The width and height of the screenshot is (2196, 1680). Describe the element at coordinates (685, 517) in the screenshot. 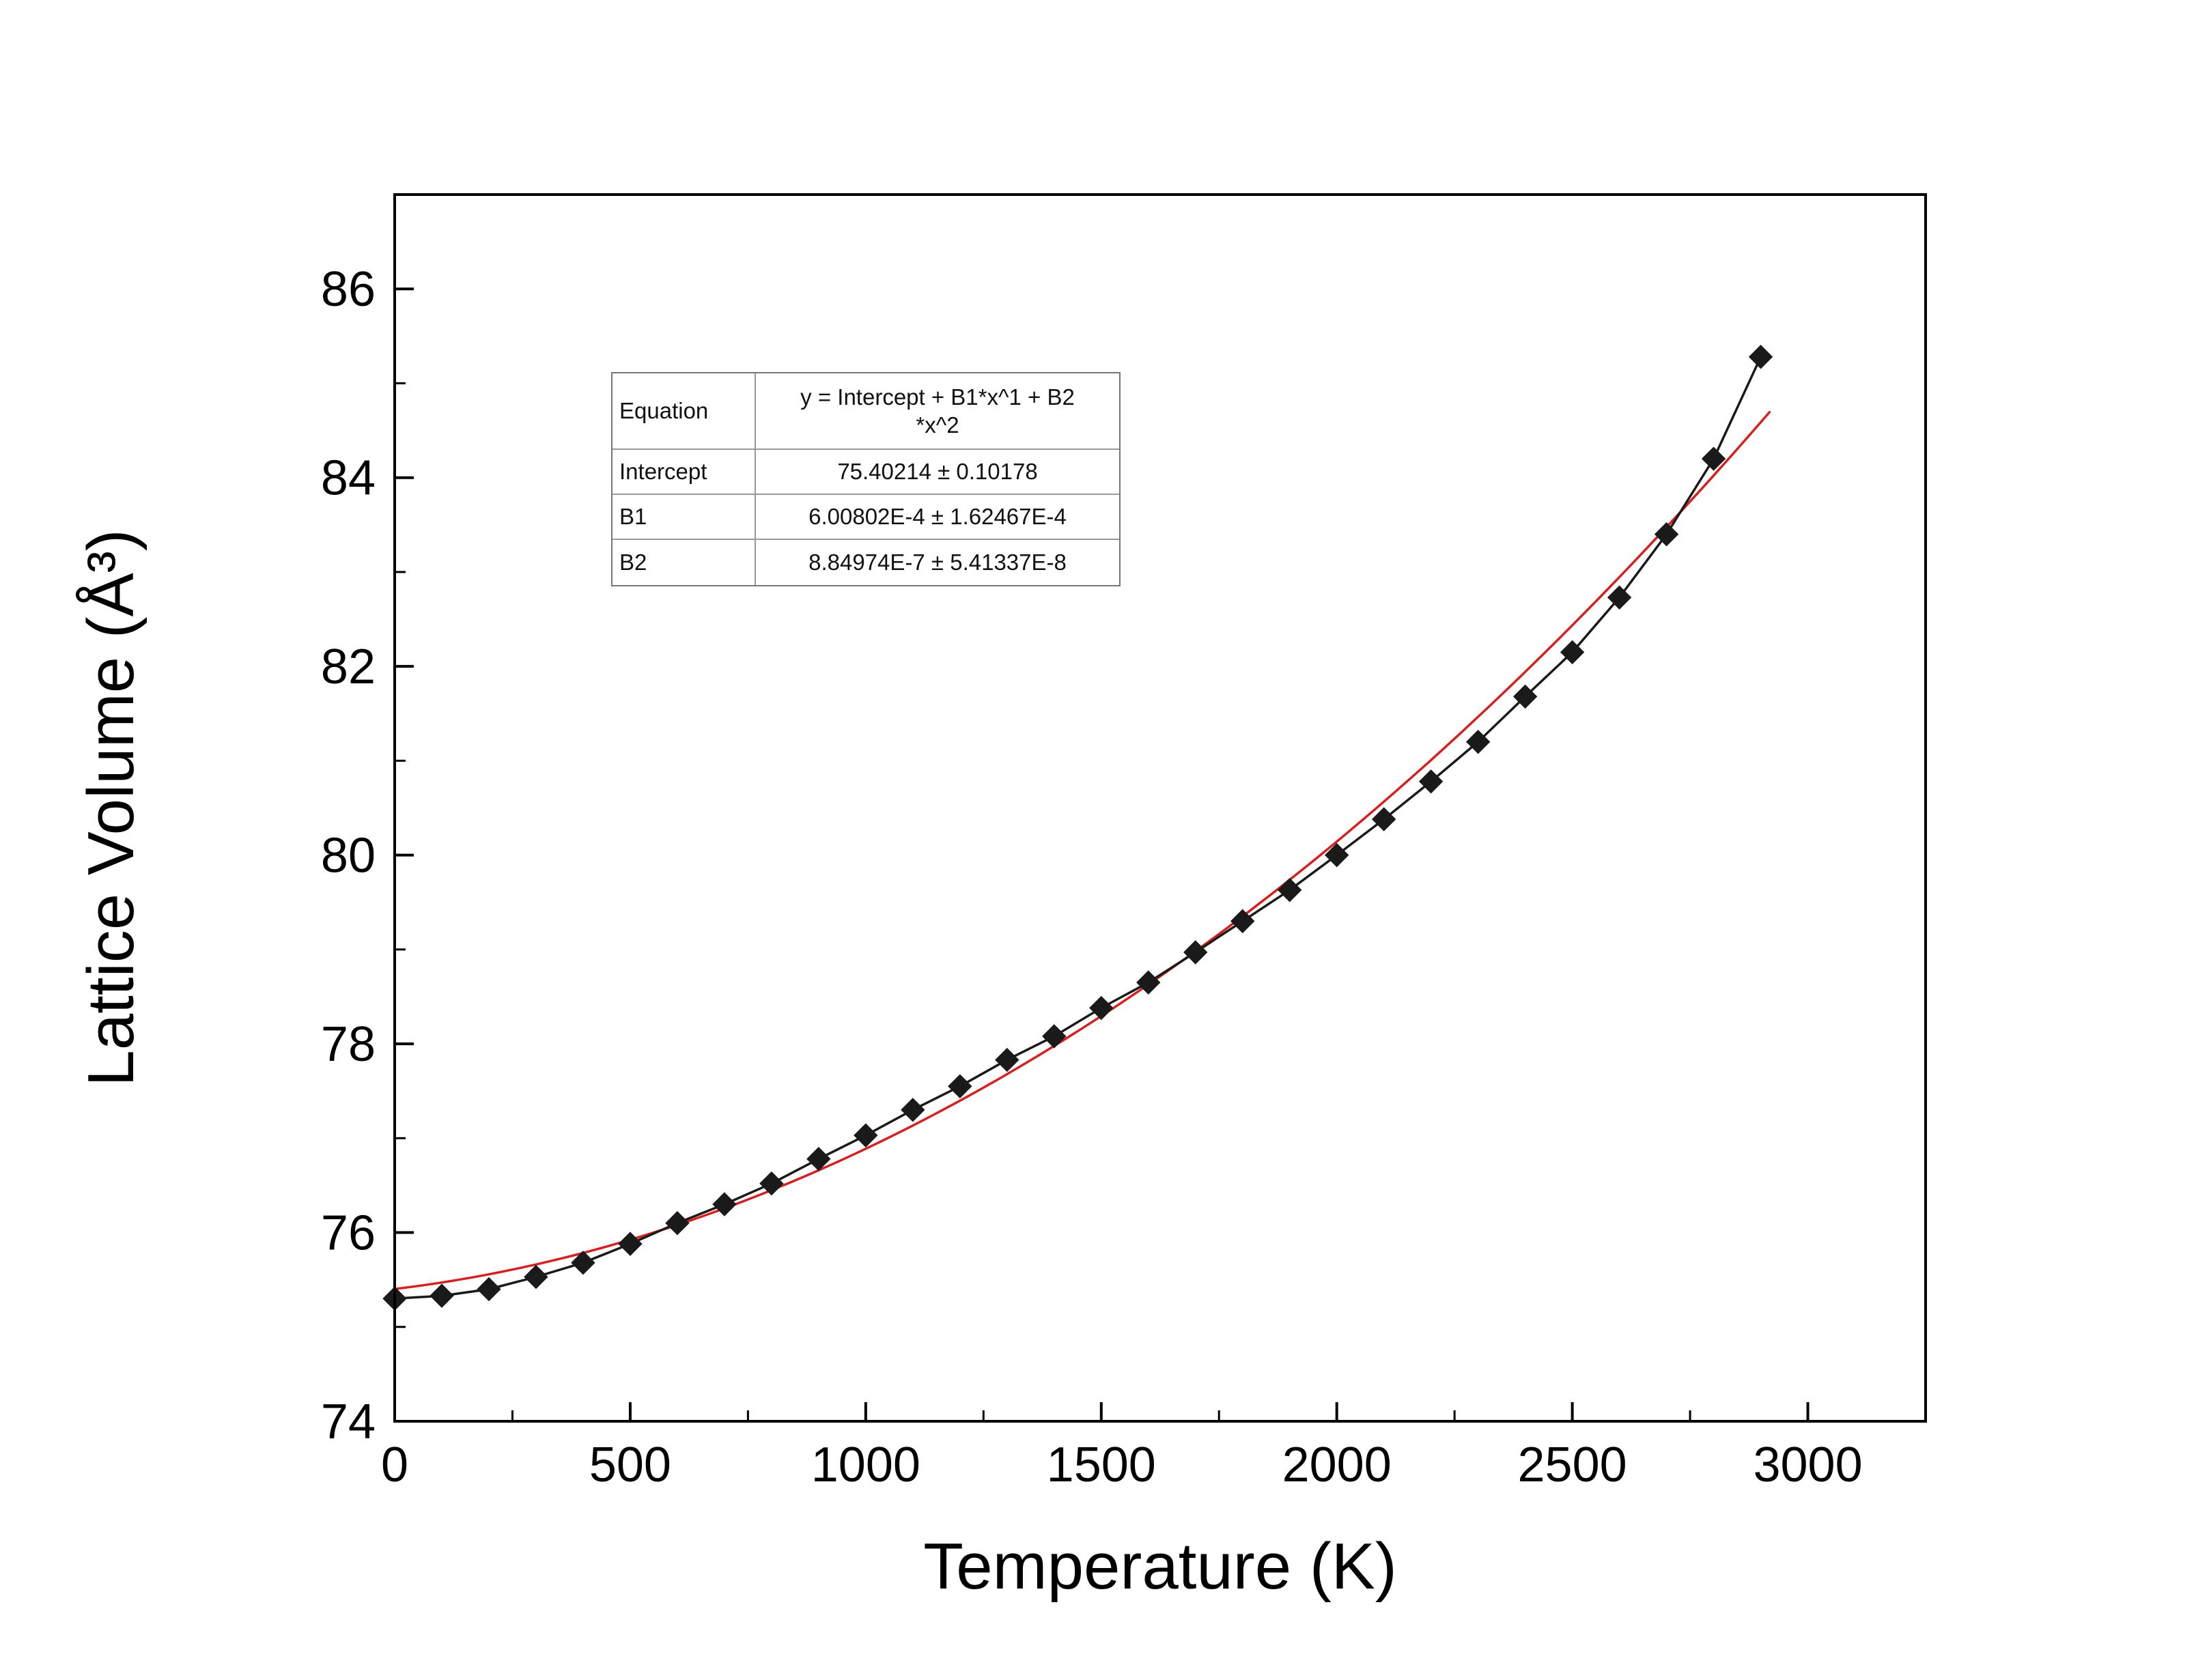

I see `fit-table-label: B1` at that location.